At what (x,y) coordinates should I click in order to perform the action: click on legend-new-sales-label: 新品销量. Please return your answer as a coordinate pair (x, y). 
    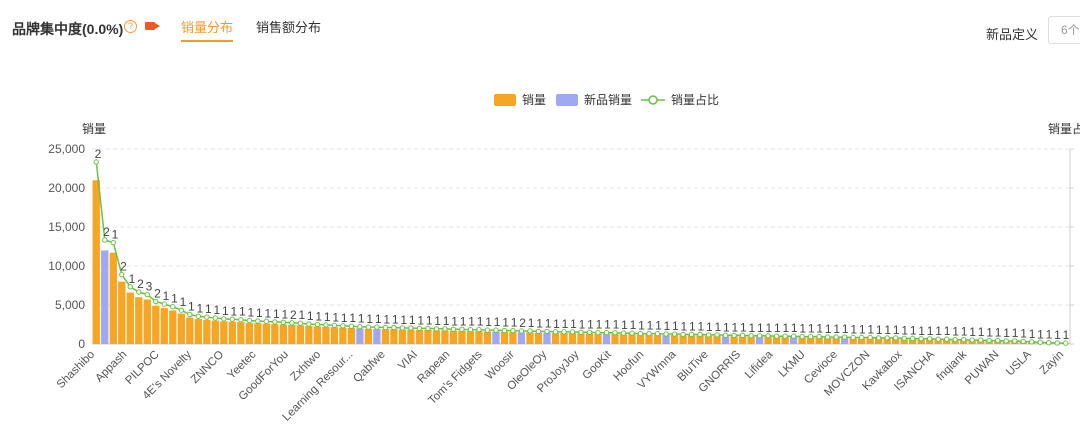
    Looking at the image, I should click on (608, 99).